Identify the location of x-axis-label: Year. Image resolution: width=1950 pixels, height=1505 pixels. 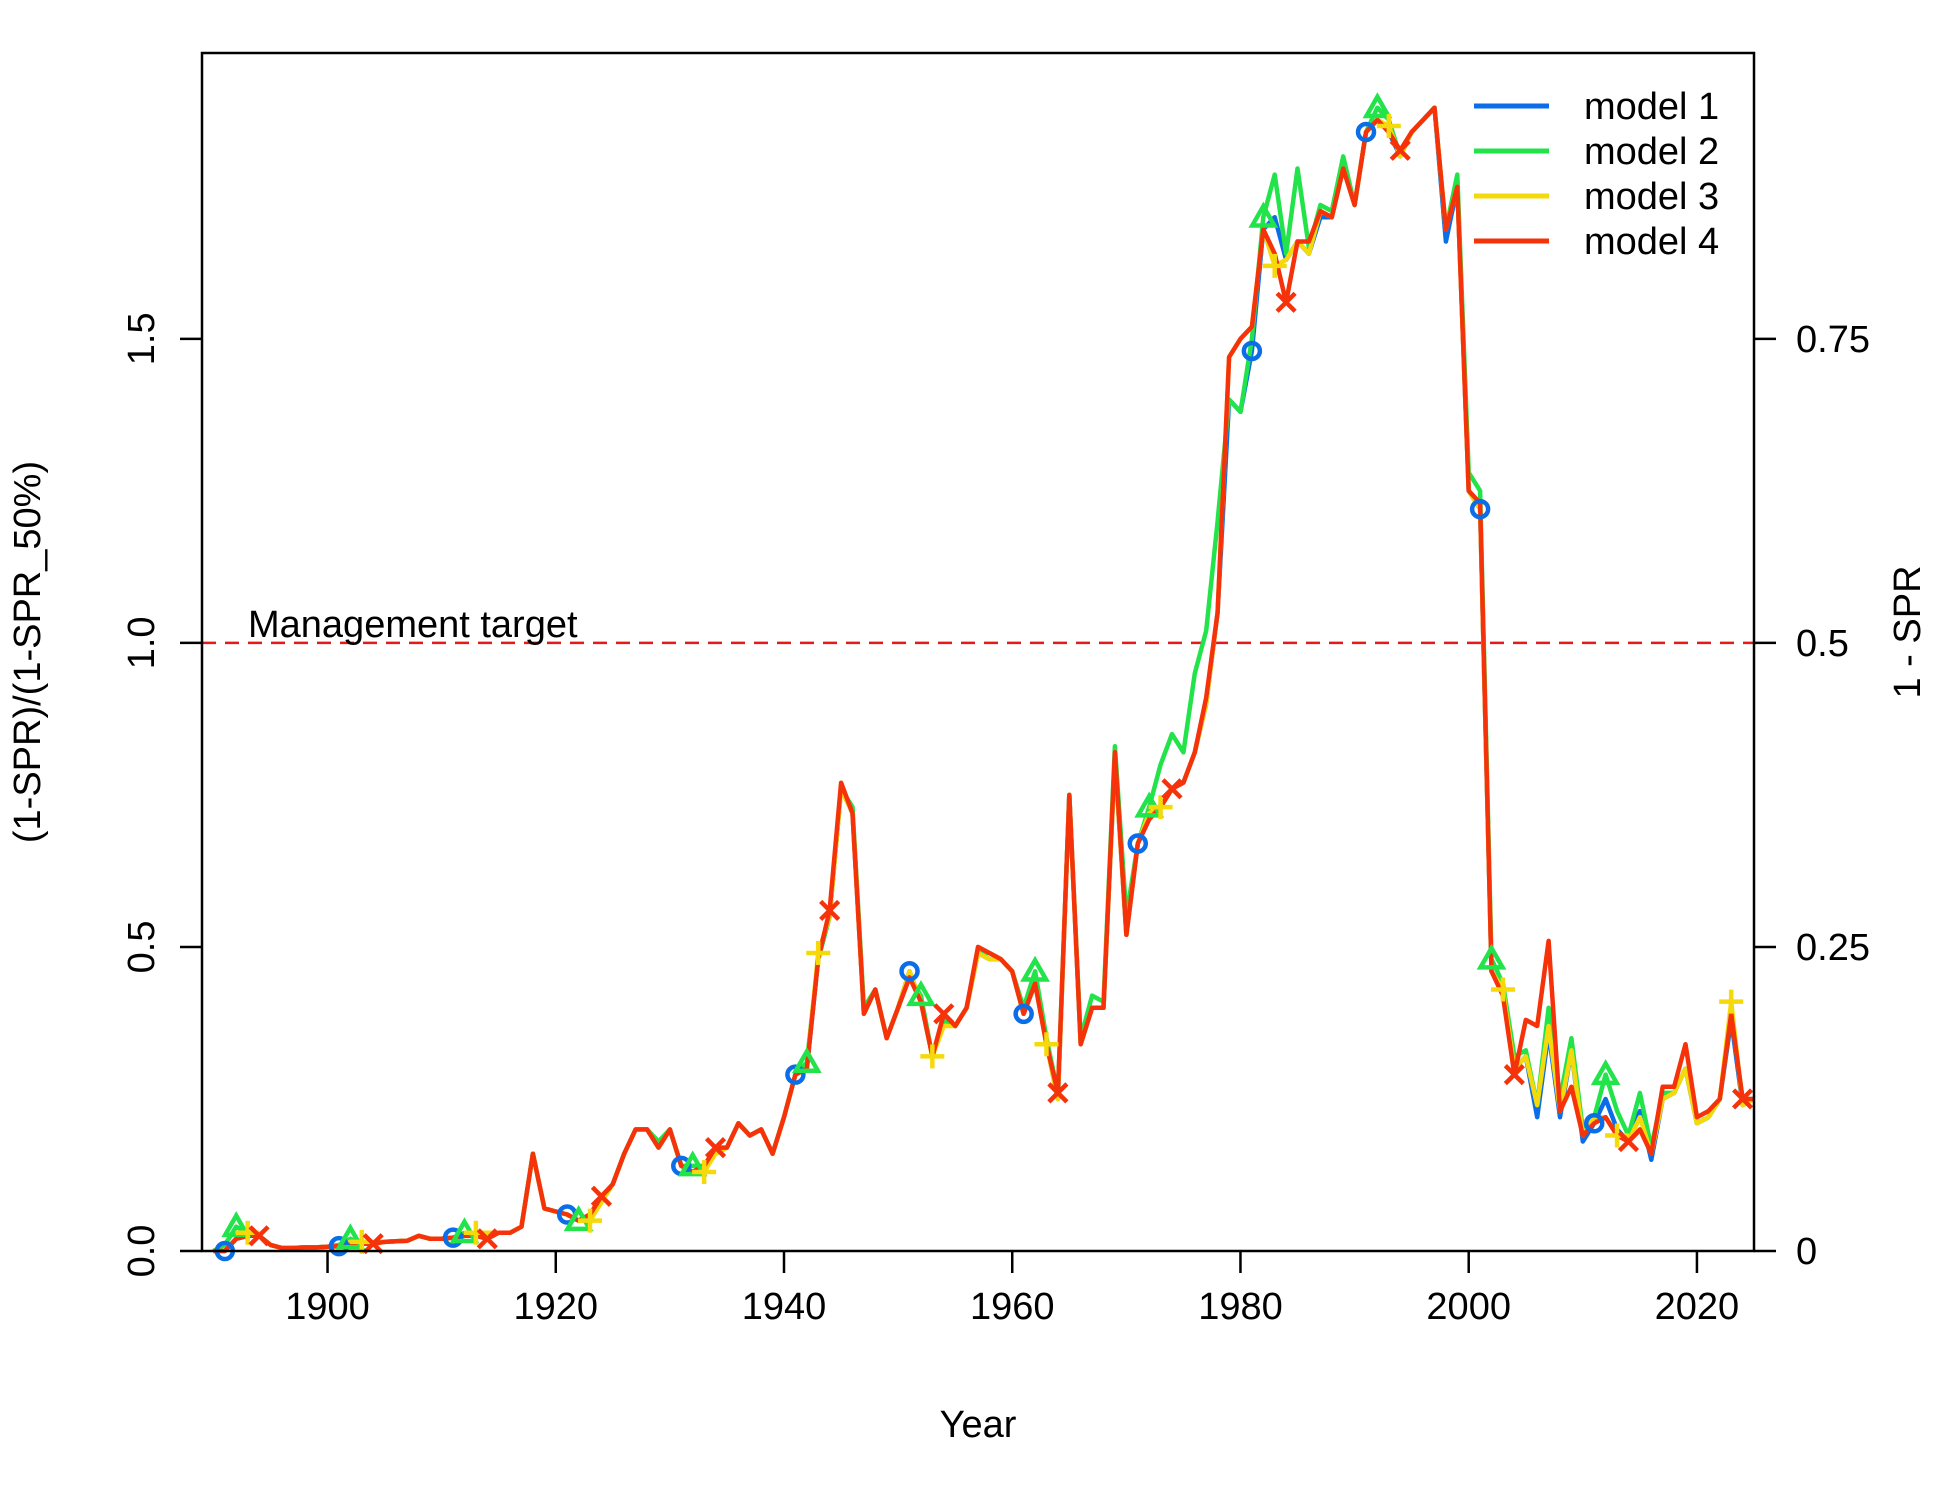
(978, 1425).